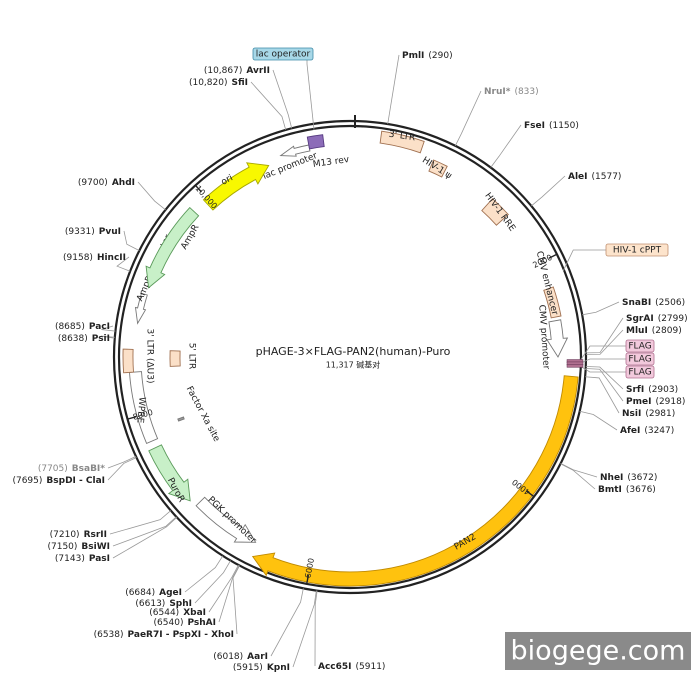  What do you see at coordinates (610, 490) in the screenshot?
I see `site-name: BmtI` at bounding box center [610, 490].